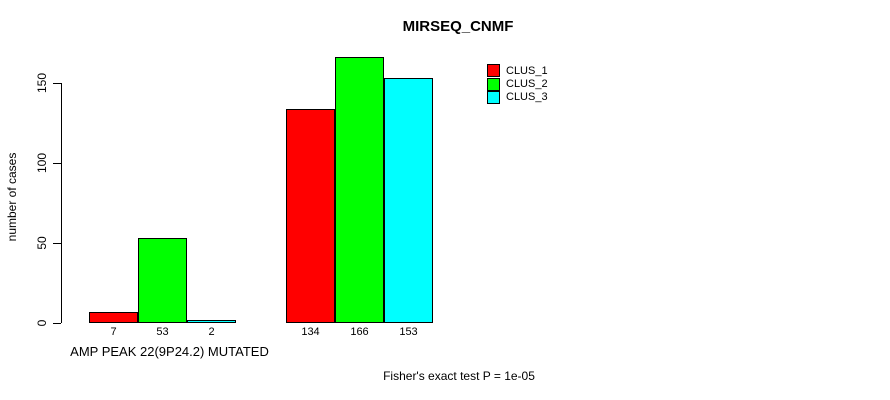 The image size is (890, 400). Describe the element at coordinates (162, 332) in the screenshot. I see `bar-value-label-clus_2-group1: 53` at that location.